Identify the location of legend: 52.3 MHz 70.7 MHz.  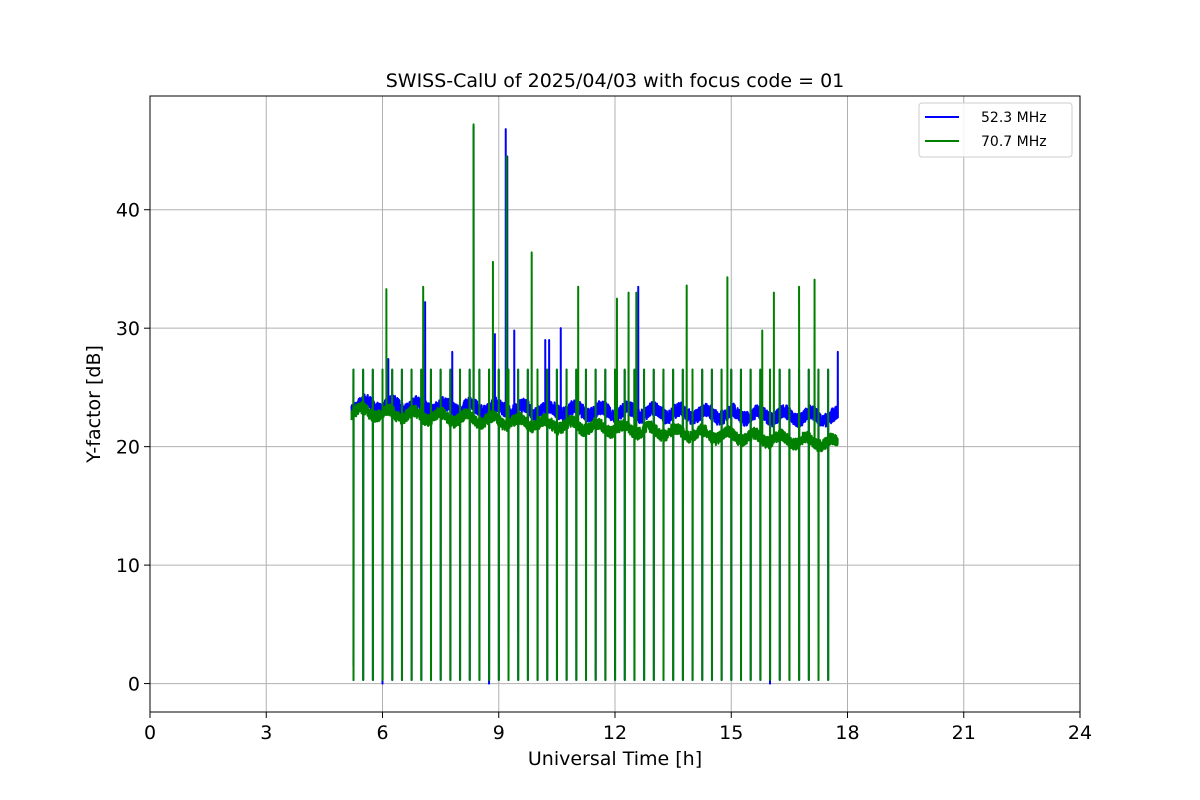
(995, 130).